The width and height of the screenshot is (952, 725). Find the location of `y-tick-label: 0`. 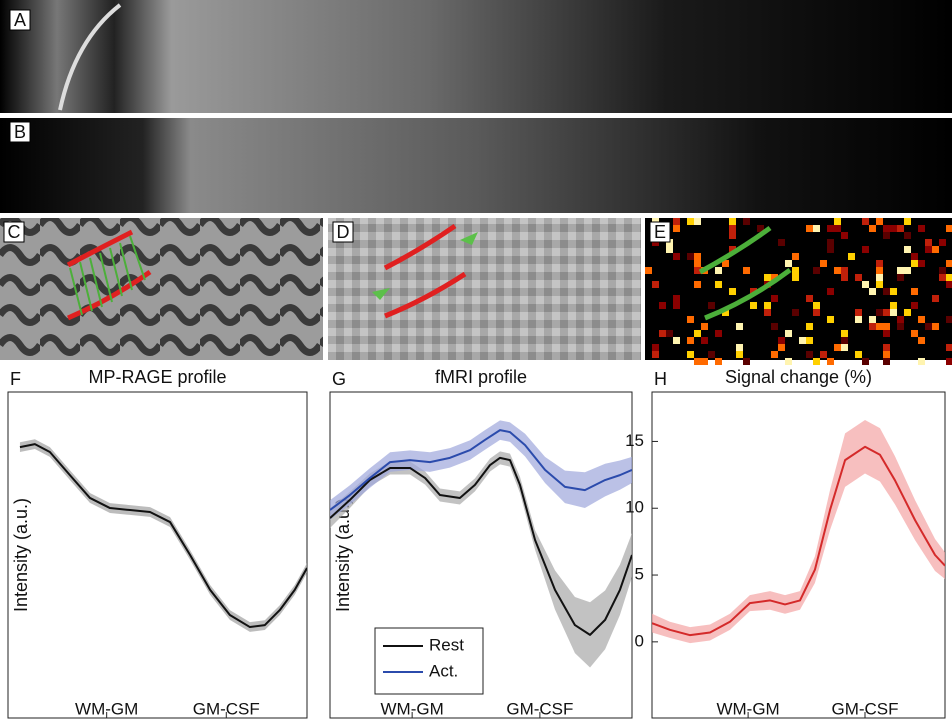

y-tick-label: 0 is located at coordinates (639, 640).